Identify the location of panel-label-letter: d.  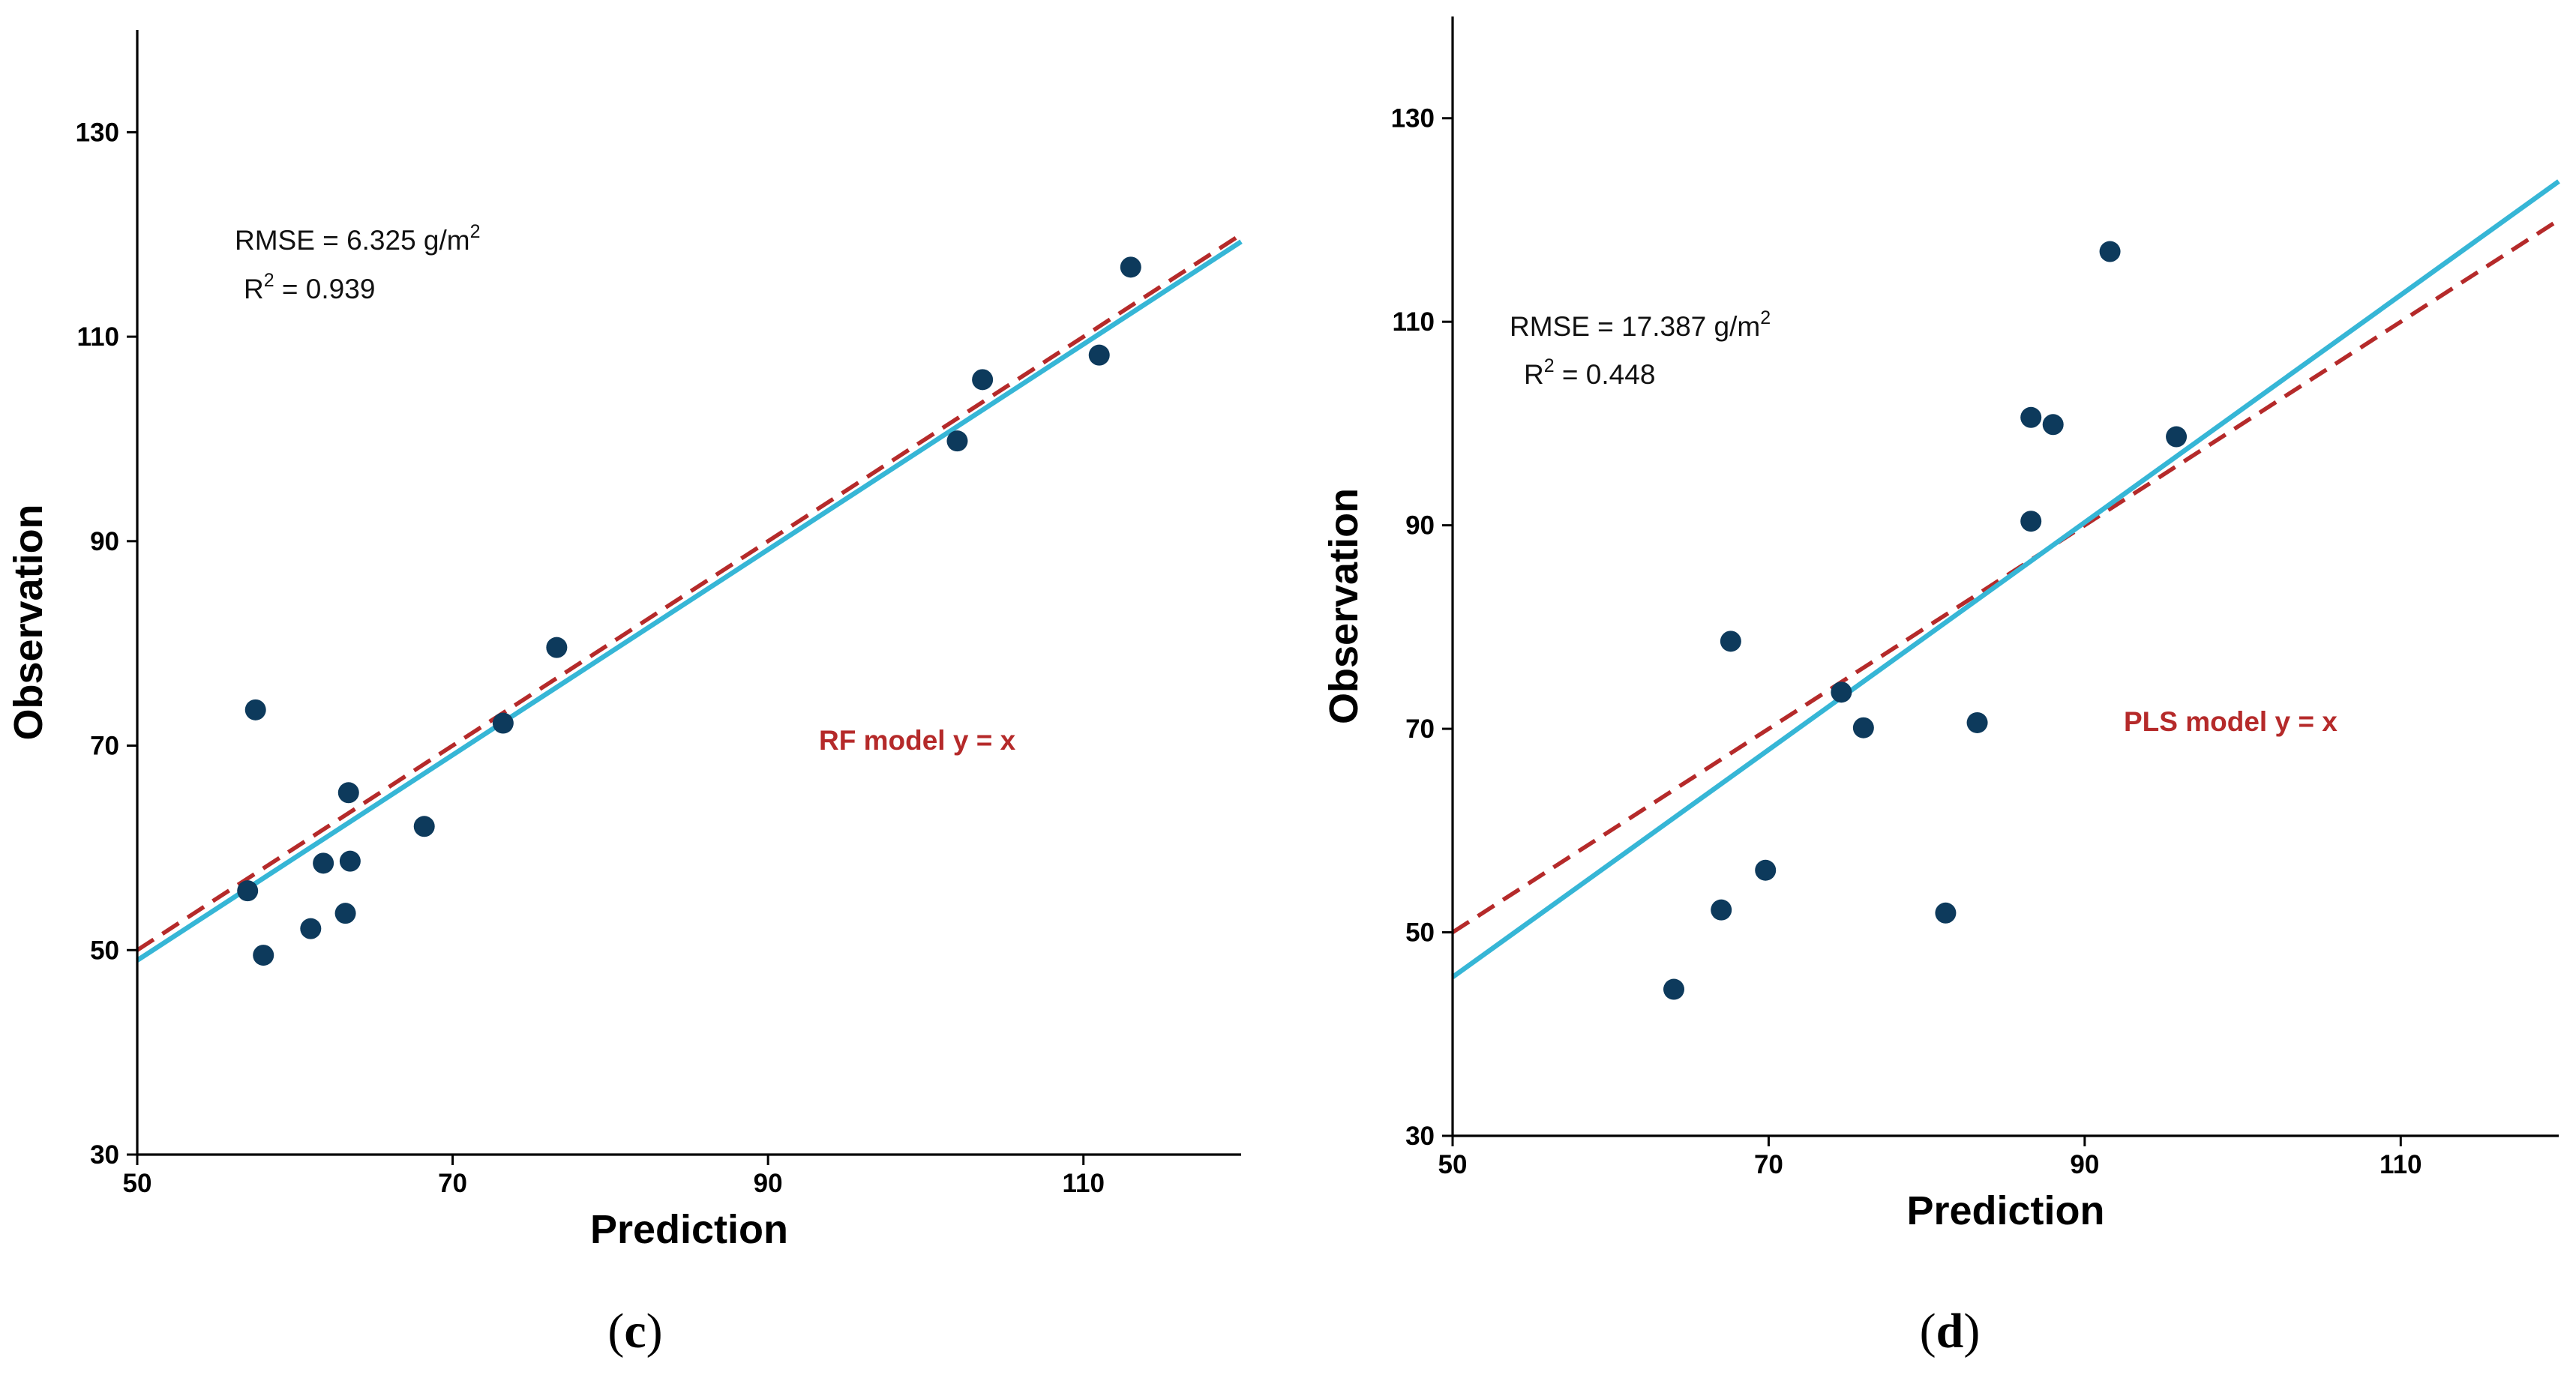
(1950, 1331).